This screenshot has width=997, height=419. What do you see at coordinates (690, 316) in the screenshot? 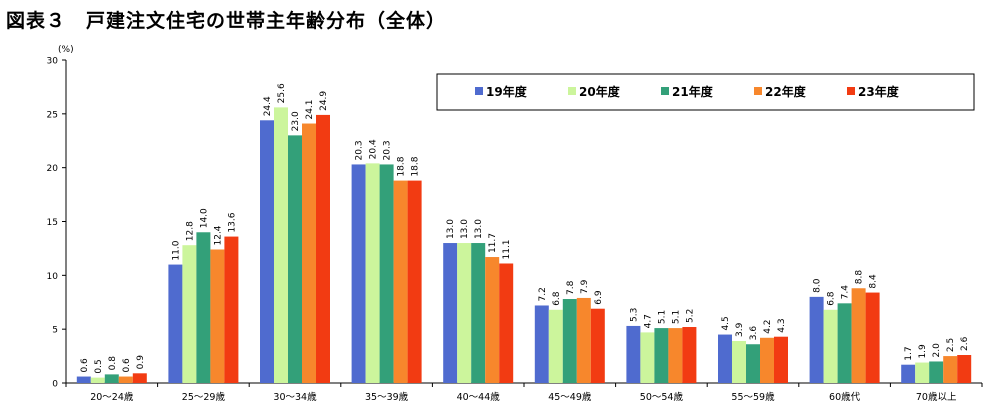
I see `data-label: 5.2` at bounding box center [690, 316].